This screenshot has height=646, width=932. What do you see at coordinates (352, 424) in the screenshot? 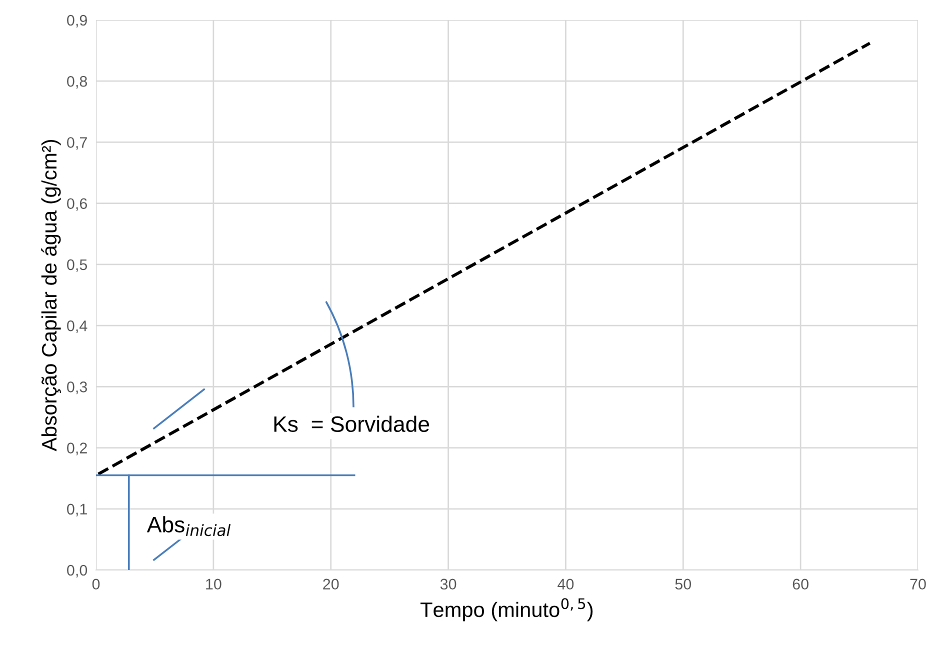
I see `annotation: Ks = Sorvidade` at bounding box center [352, 424].